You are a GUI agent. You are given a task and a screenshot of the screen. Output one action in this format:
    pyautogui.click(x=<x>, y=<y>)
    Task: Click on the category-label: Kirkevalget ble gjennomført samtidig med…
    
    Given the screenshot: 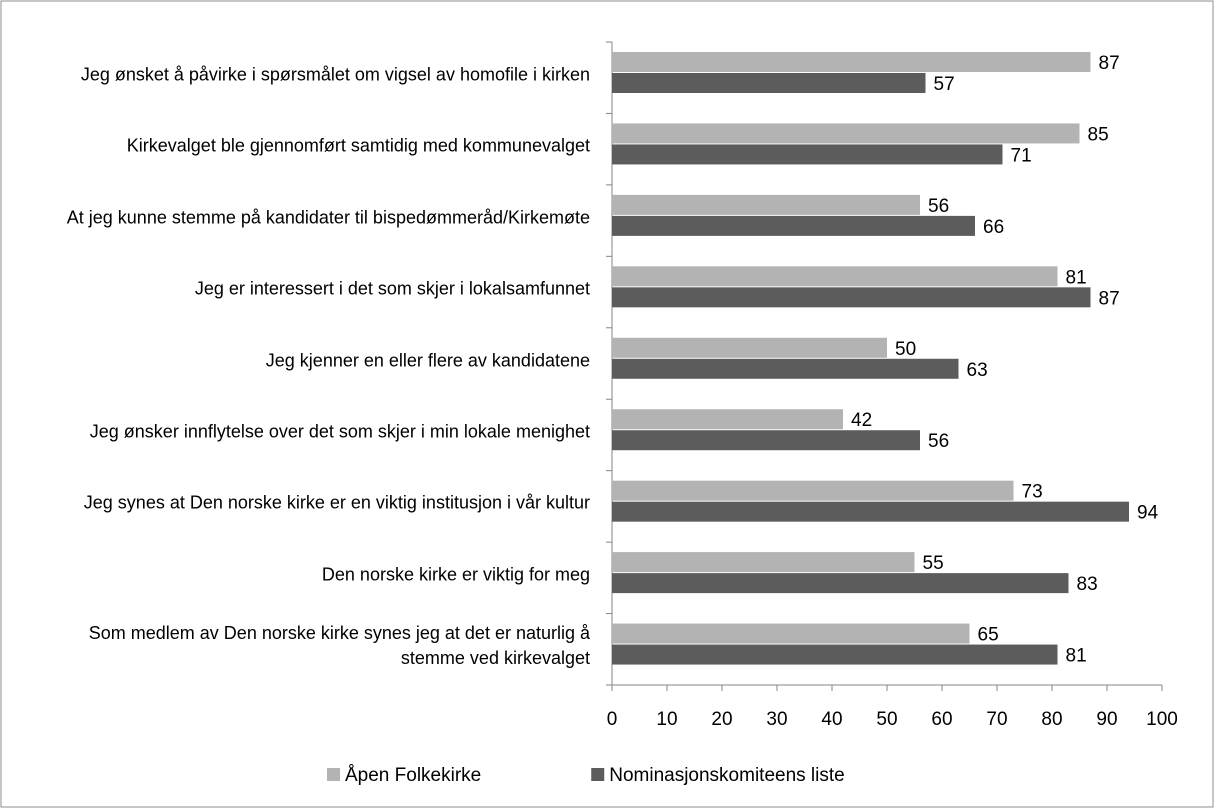 What is the action you would take?
    pyautogui.click(x=358, y=145)
    